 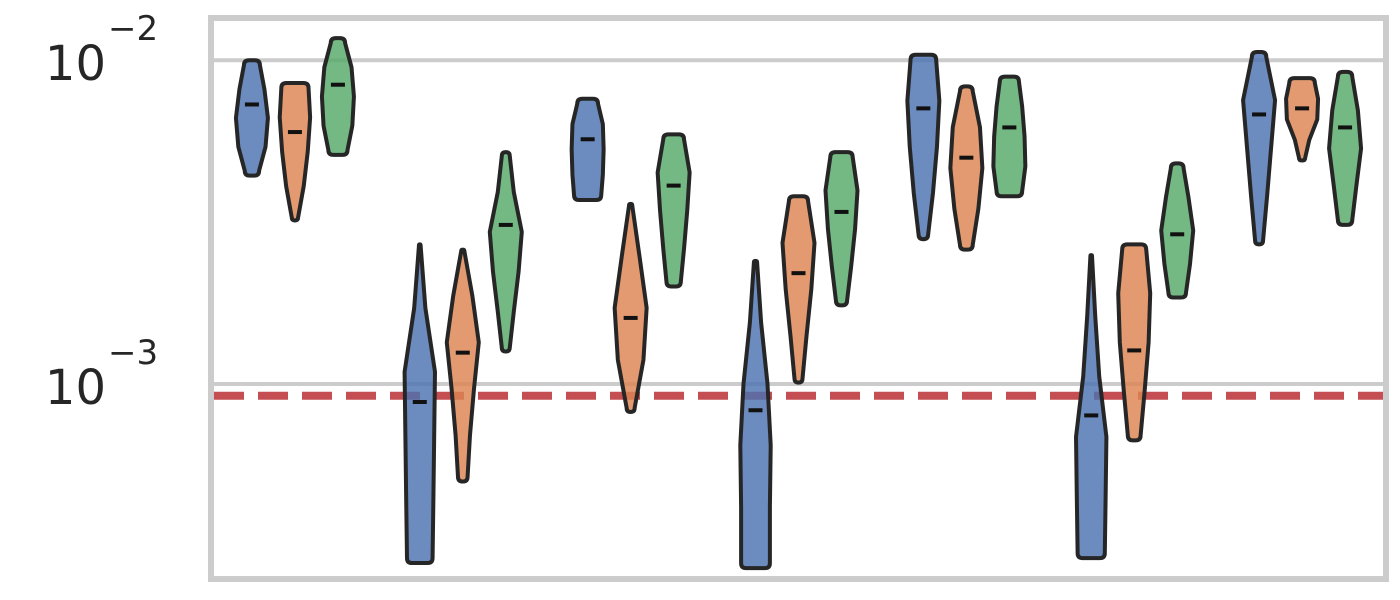 What do you see at coordinates (462, 365) in the screenshot?
I see `violin-g2-s2` at bounding box center [462, 365].